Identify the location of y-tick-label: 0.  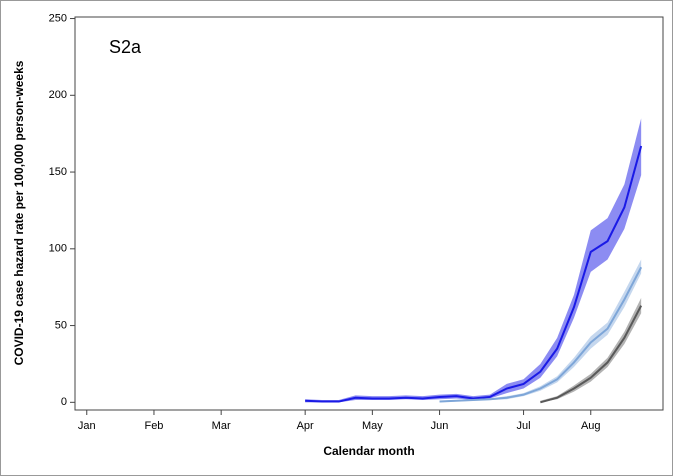
(64, 402).